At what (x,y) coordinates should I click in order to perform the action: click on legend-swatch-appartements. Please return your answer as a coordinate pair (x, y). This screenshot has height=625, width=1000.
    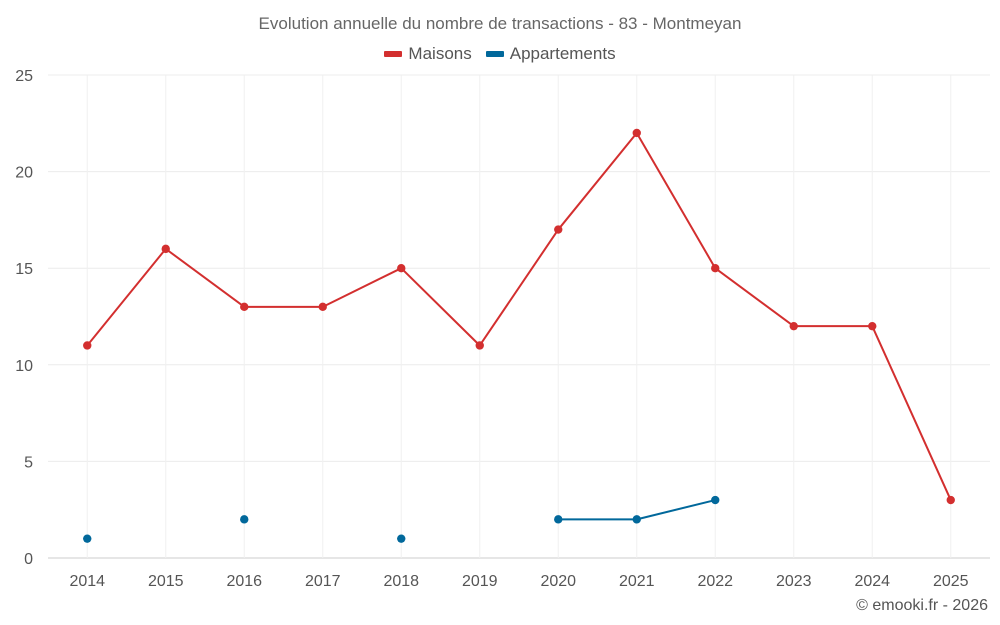
    Looking at the image, I should click on (494, 54).